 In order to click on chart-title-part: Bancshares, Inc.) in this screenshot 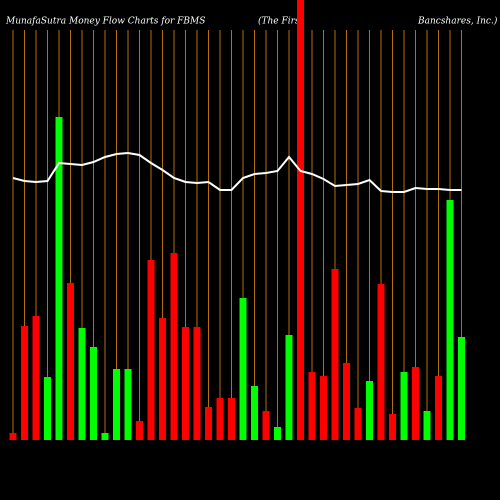, I will do `click(457, 21)`.